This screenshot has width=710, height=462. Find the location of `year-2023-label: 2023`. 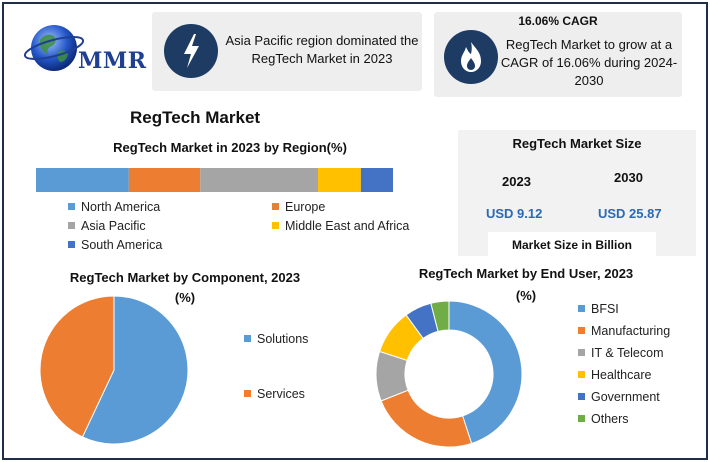

year-2023-label: 2023 is located at coordinates (516, 181).